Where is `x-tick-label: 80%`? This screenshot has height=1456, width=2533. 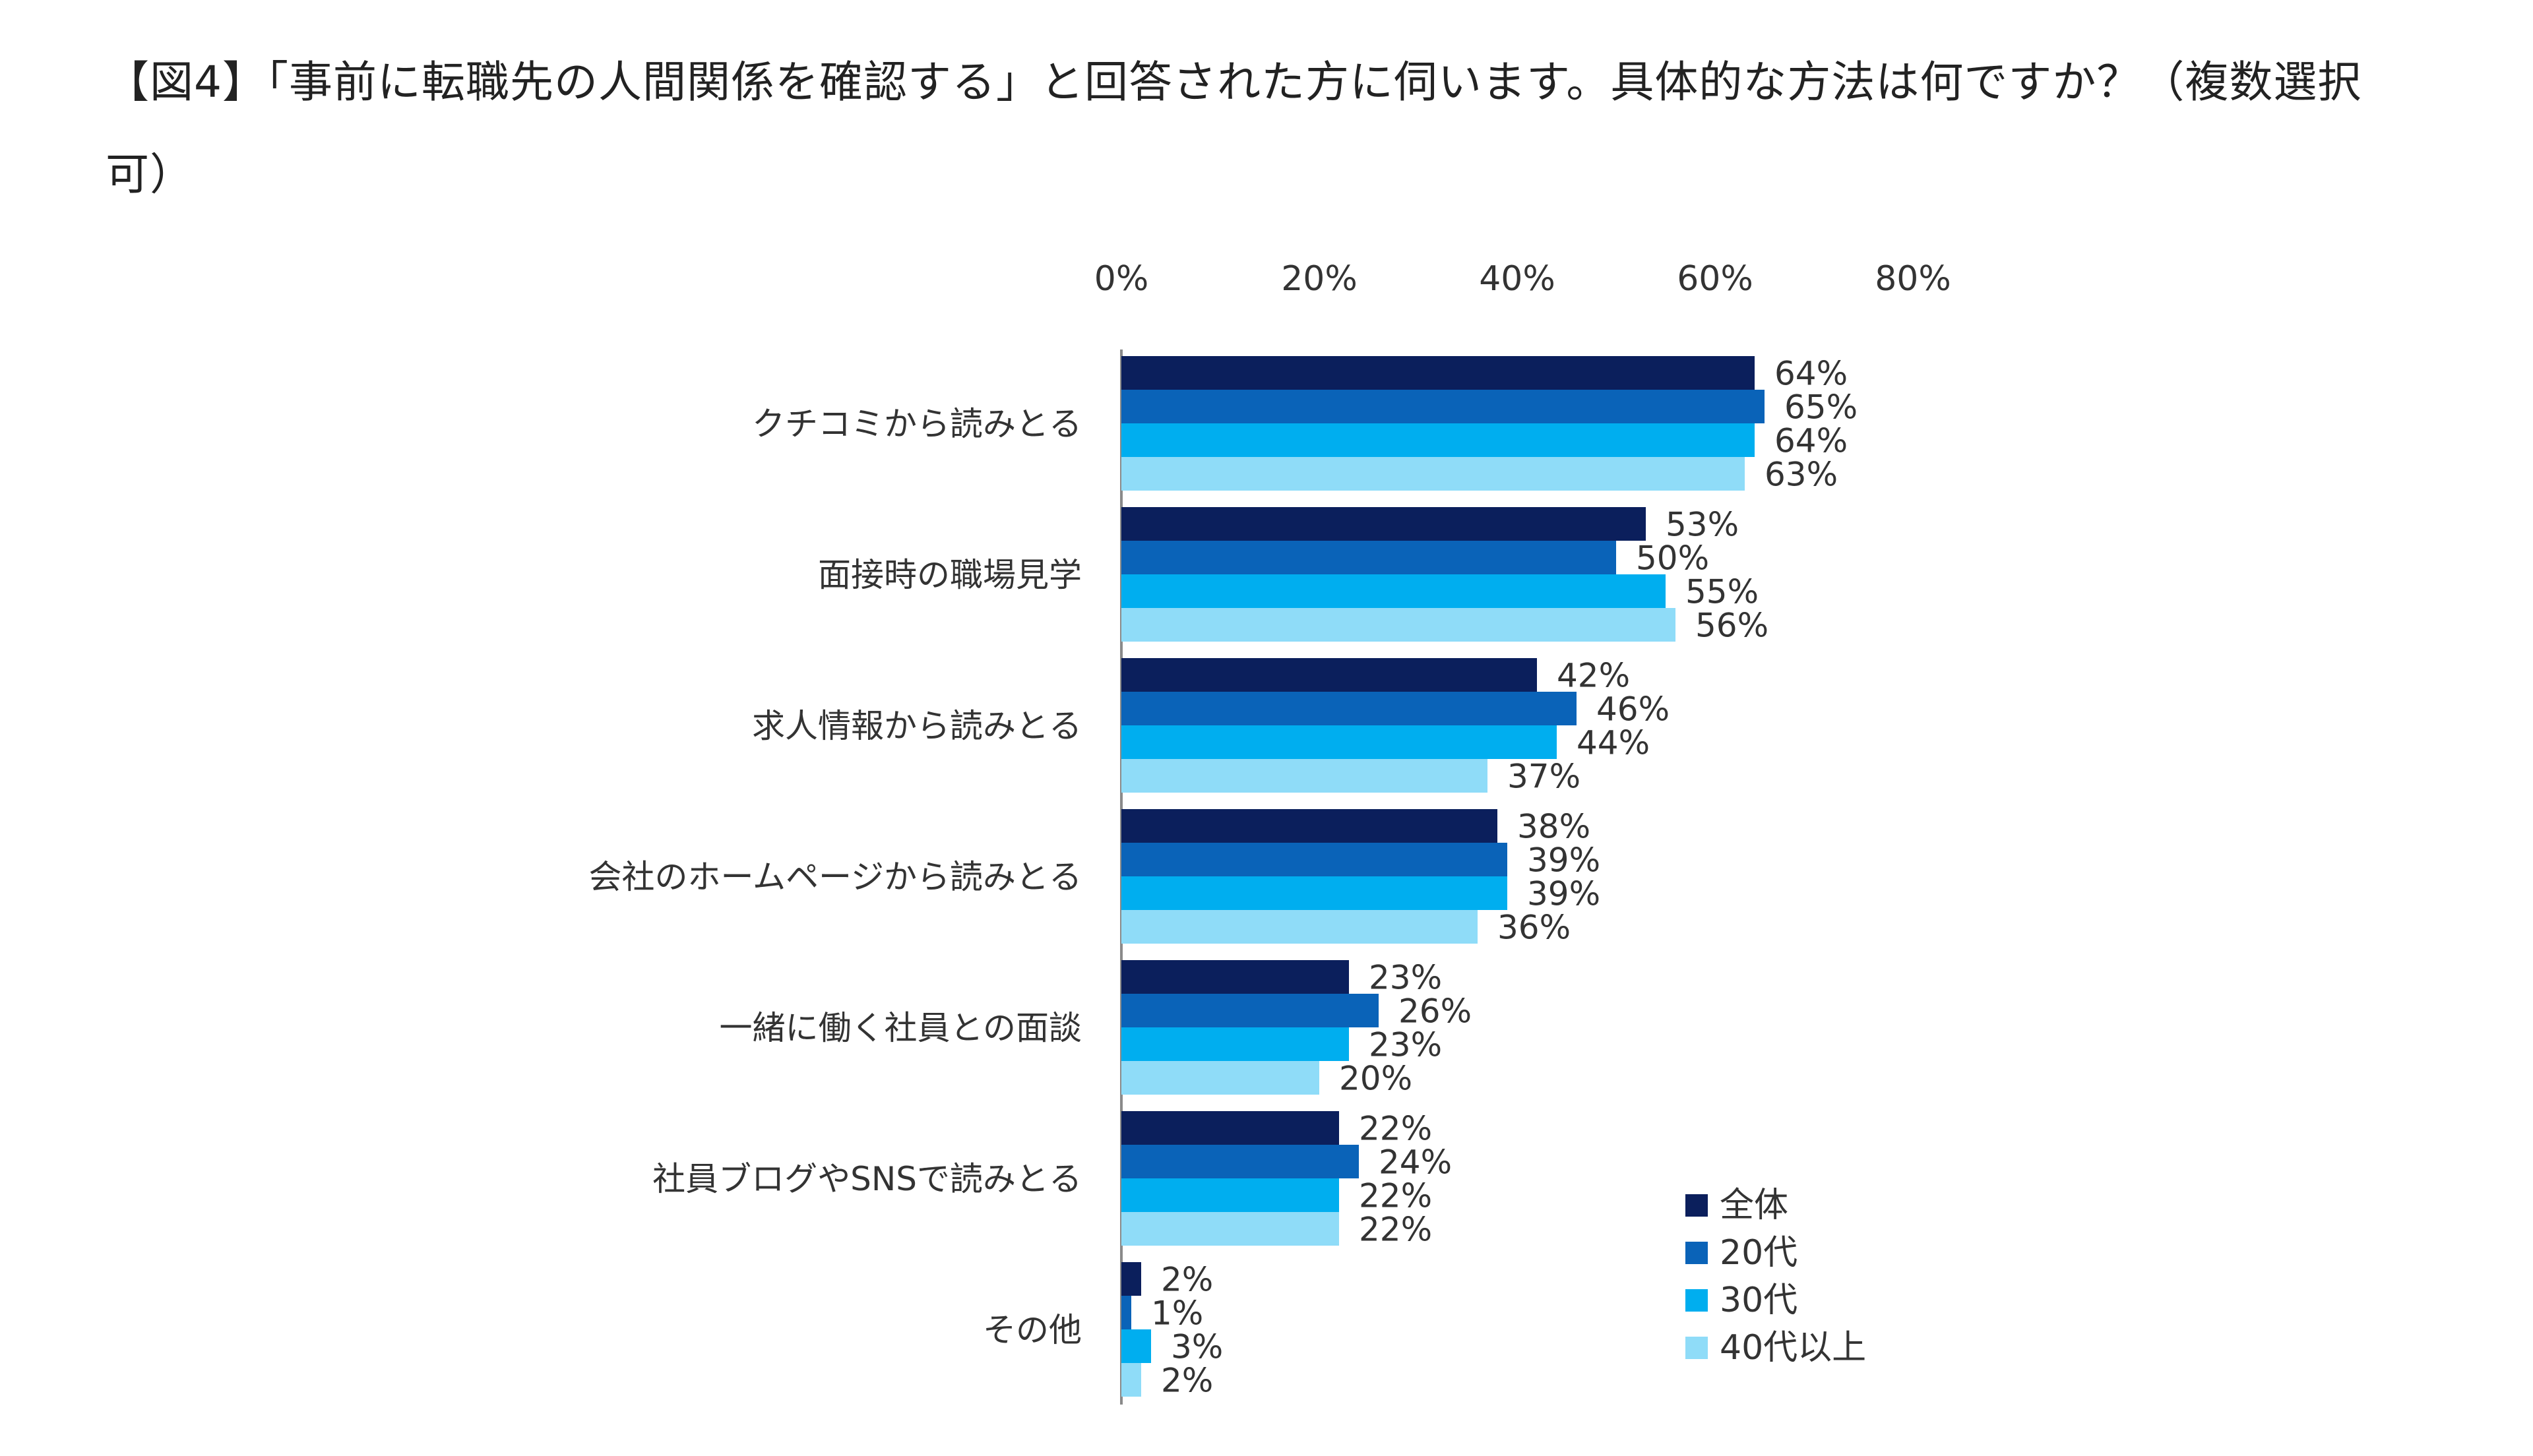
x-tick-label: 80% is located at coordinates (1913, 279).